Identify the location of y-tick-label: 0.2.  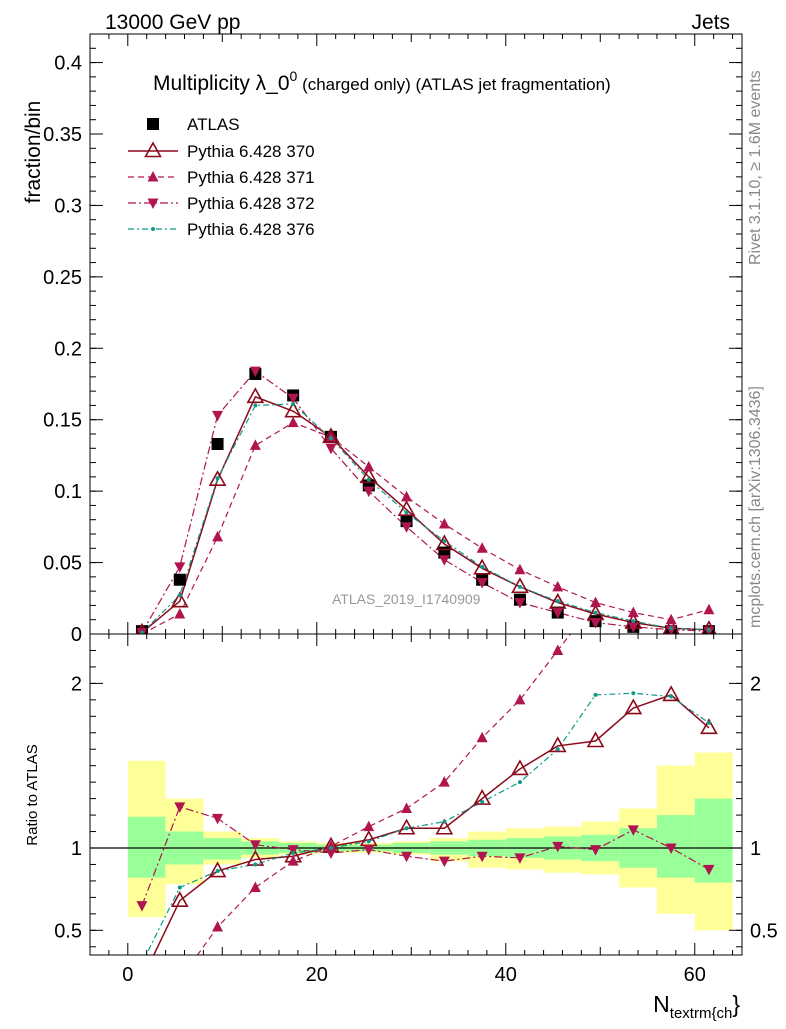
(68, 349).